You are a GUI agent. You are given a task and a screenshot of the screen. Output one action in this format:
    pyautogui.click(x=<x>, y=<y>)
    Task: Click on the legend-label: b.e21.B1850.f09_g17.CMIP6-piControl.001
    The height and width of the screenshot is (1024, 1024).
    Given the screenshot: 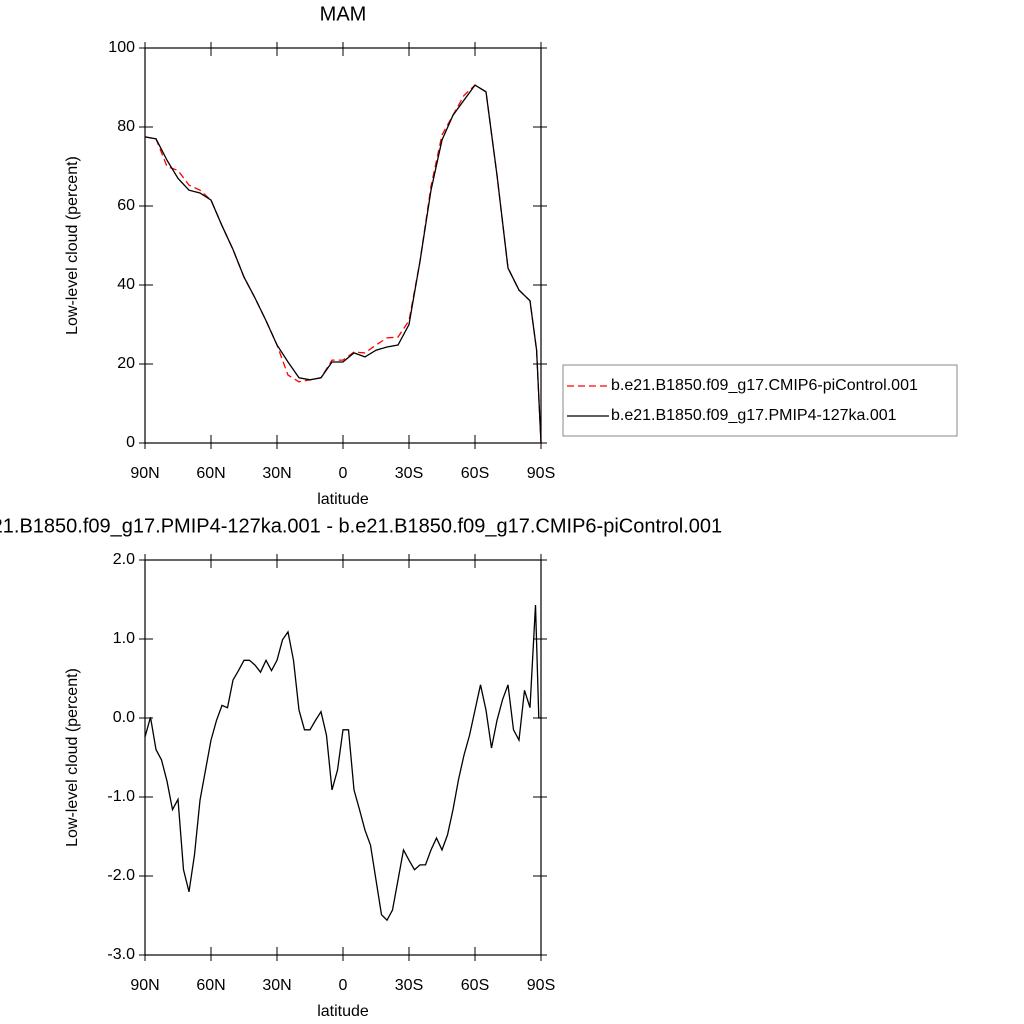 What is the action you would take?
    pyautogui.click(x=764, y=385)
    